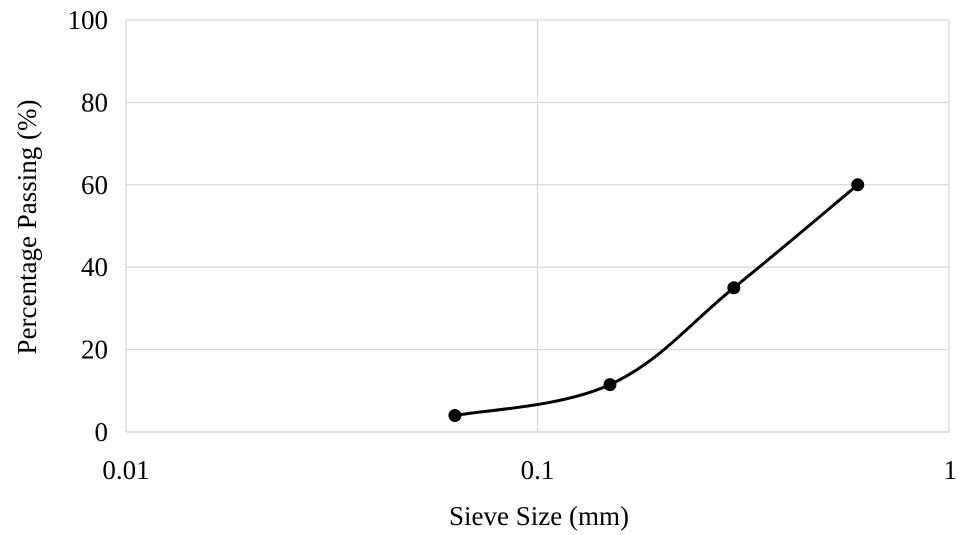 The height and width of the screenshot is (535, 959). I want to click on y-axis-title: Percentage Passing (%), so click(27, 227).